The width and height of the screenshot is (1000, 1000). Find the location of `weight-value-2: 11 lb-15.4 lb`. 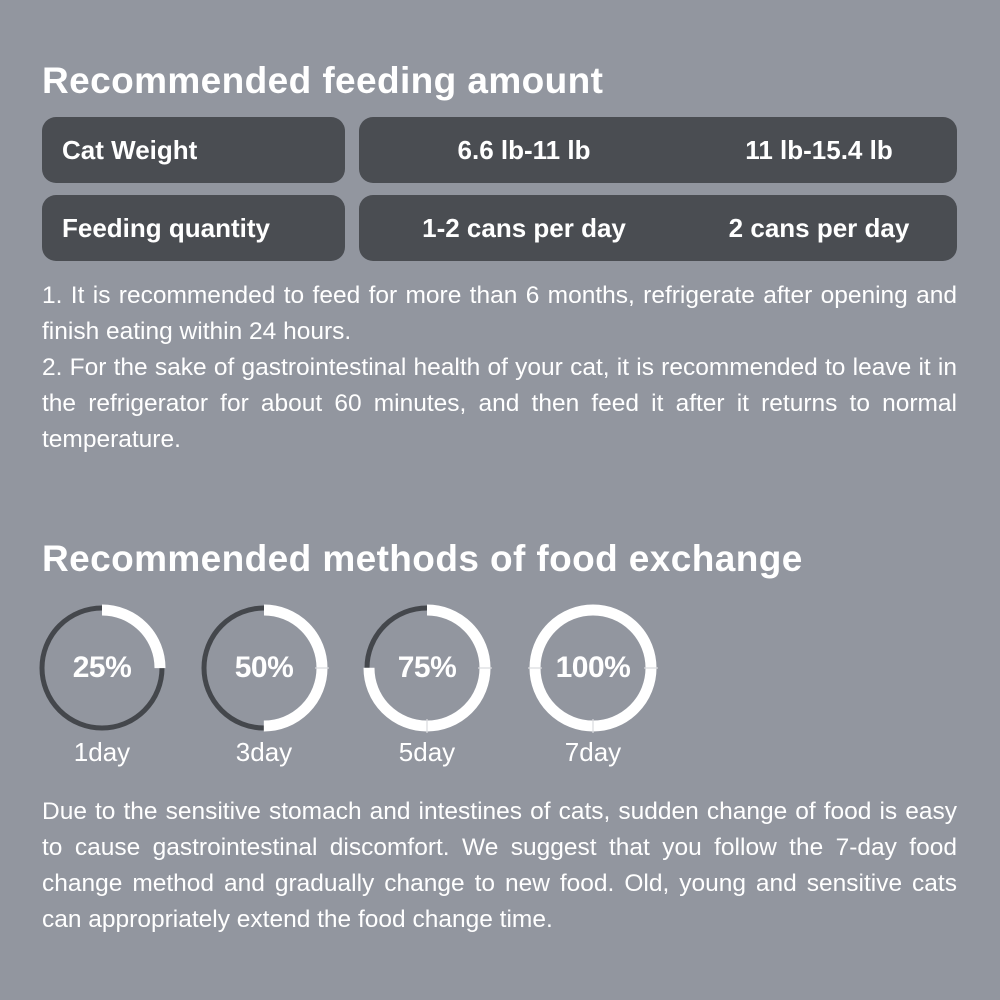

weight-value-2: 11 lb-15.4 lb is located at coordinates (819, 149).